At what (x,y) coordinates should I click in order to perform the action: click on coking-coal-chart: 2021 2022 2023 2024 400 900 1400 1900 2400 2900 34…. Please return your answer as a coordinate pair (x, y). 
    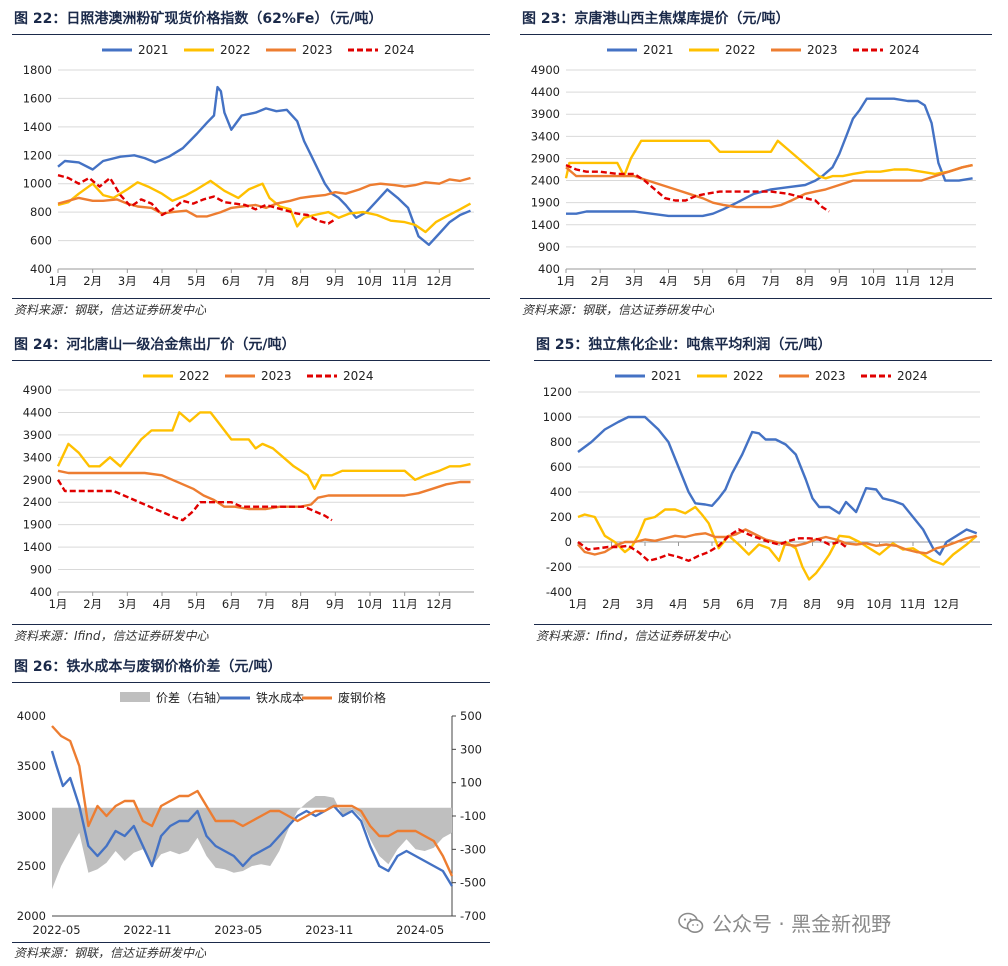
    Looking at the image, I should click on (753, 165).